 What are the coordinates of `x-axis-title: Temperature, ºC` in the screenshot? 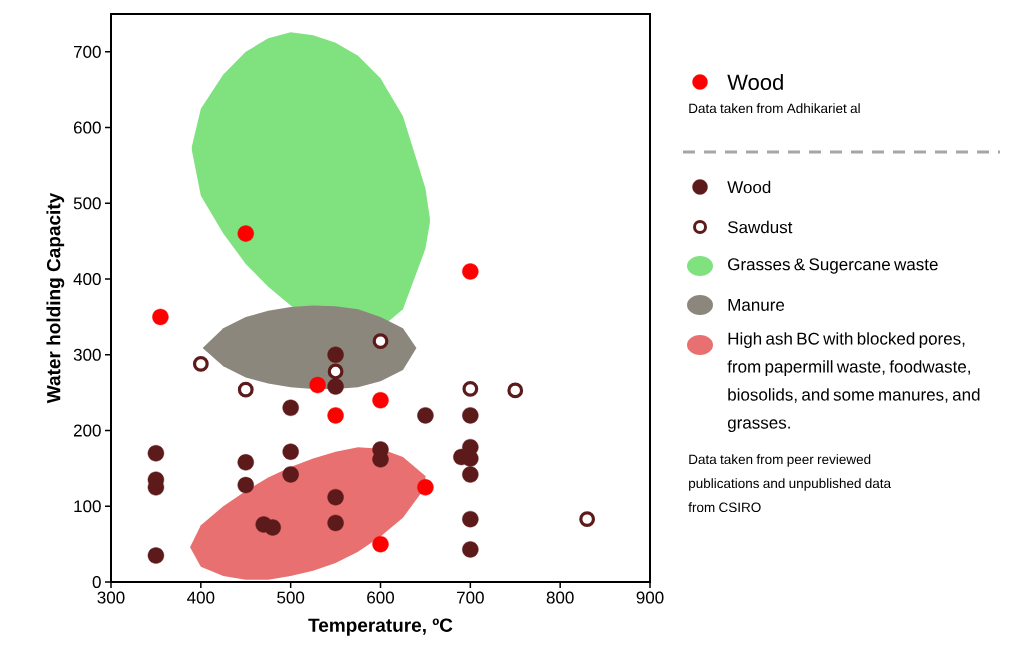 It's located at (380, 627).